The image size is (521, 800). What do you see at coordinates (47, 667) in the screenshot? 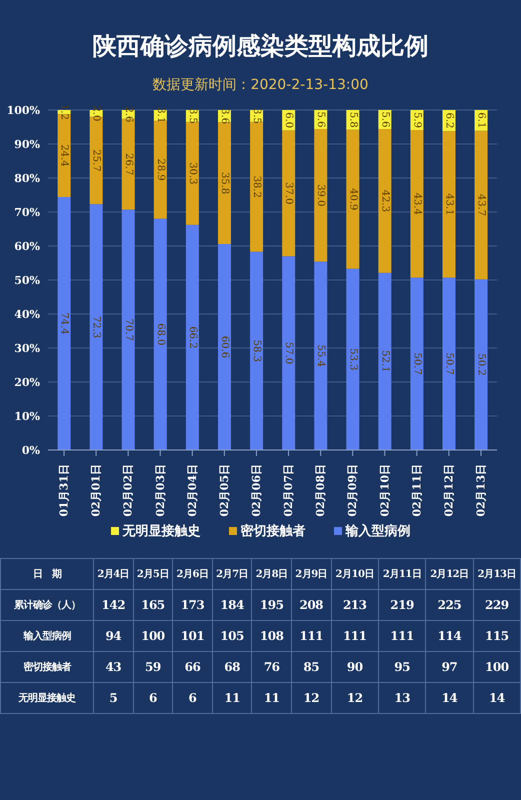
I see `text: 密切接触者` at bounding box center [47, 667].